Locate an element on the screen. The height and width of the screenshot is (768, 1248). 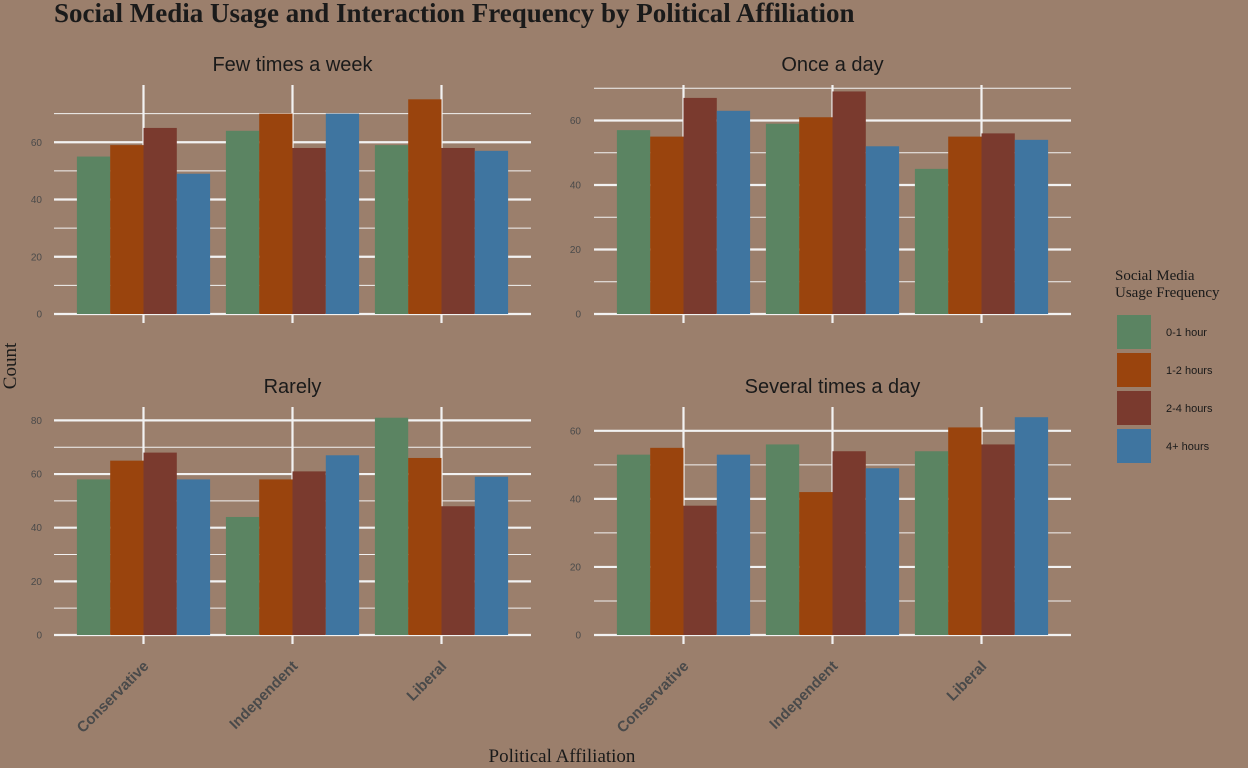
legend-label: 2-4 hours is located at coordinates (1189, 409).